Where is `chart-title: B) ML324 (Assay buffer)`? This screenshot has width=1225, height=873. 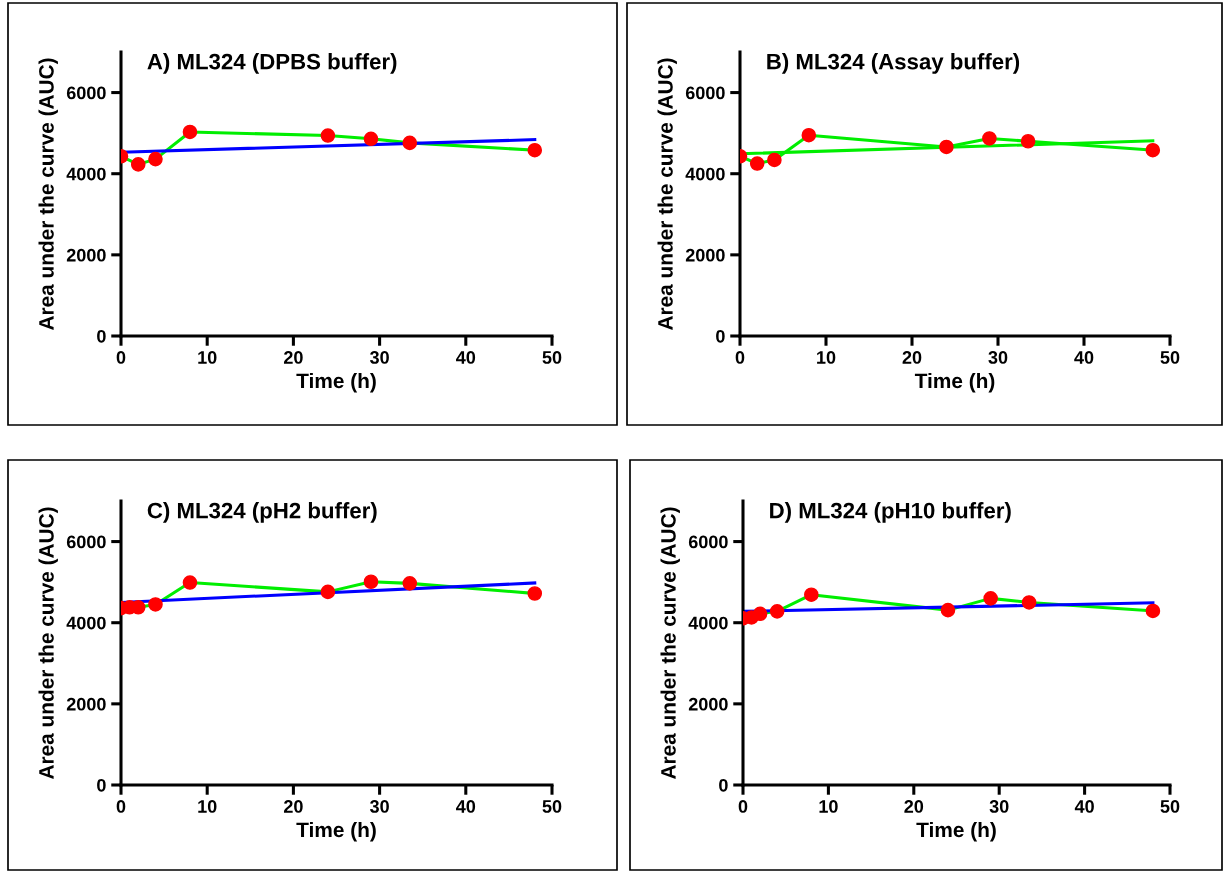 chart-title: B) ML324 (Assay buffer) is located at coordinates (893, 63).